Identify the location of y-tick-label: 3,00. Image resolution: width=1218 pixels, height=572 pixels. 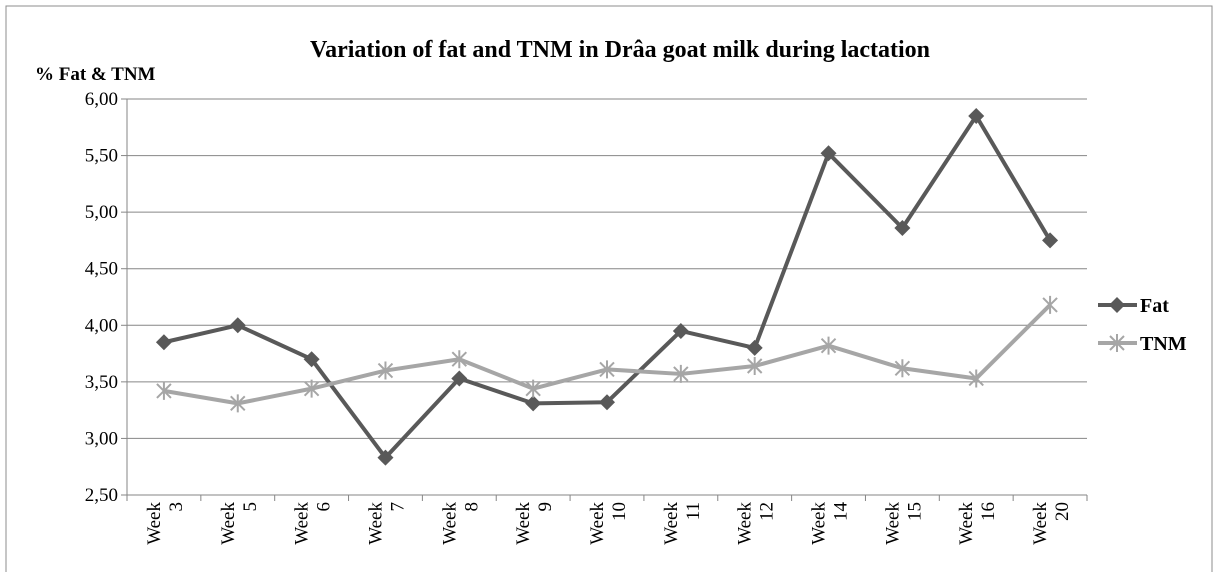
(101, 438).